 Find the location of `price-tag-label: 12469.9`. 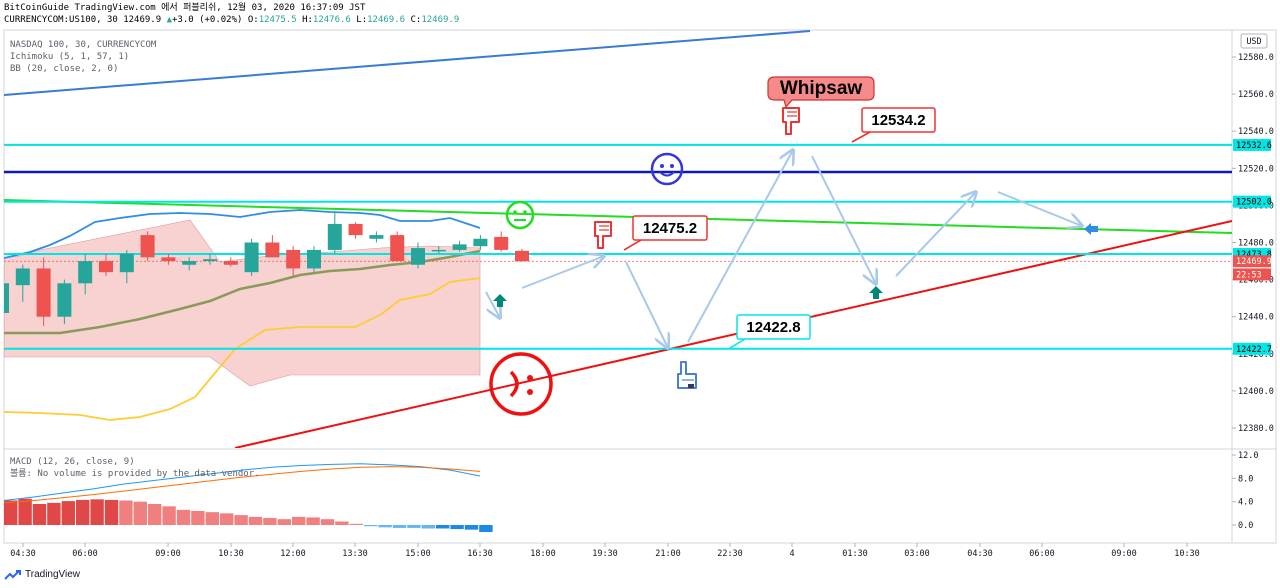

price-tag-label: 12469.9 is located at coordinates (1254, 262).